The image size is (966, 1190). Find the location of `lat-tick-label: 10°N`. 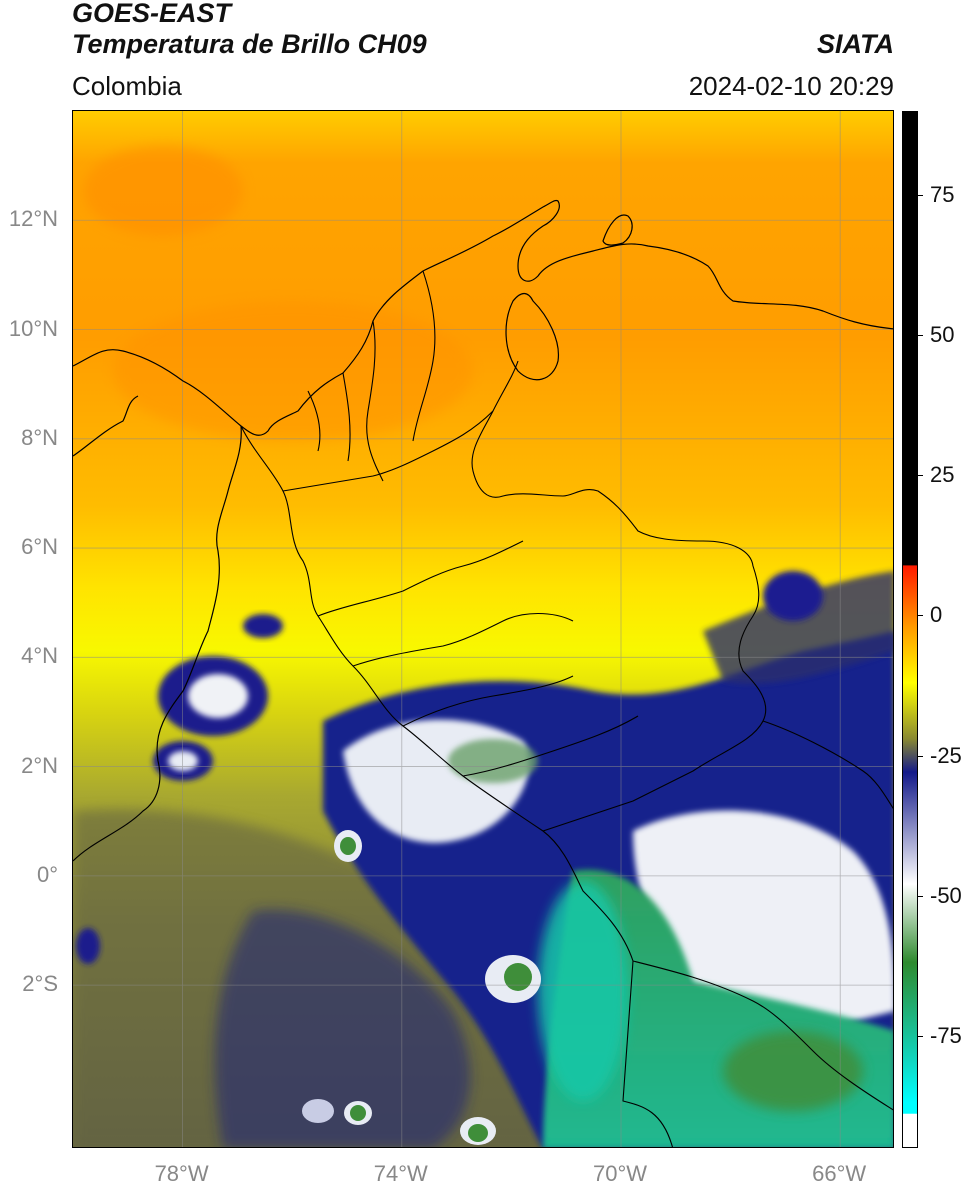

lat-tick-label: 10°N is located at coordinates (33, 328).